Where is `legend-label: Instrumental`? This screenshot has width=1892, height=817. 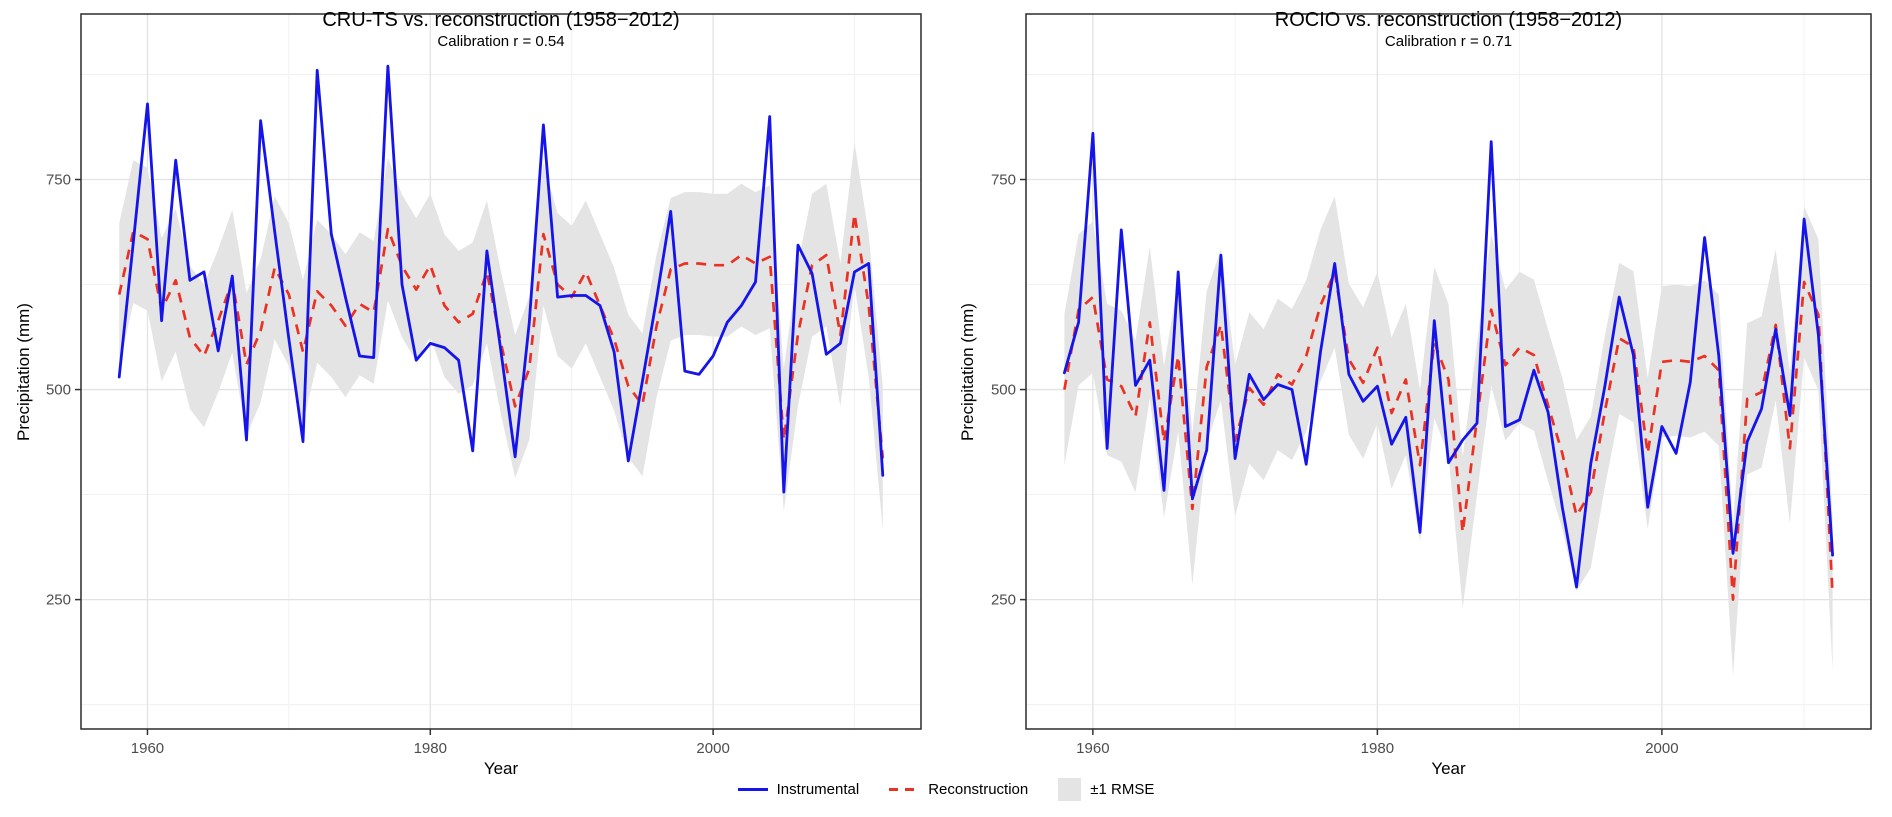 legend-label: Instrumental is located at coordinates (818, 789).